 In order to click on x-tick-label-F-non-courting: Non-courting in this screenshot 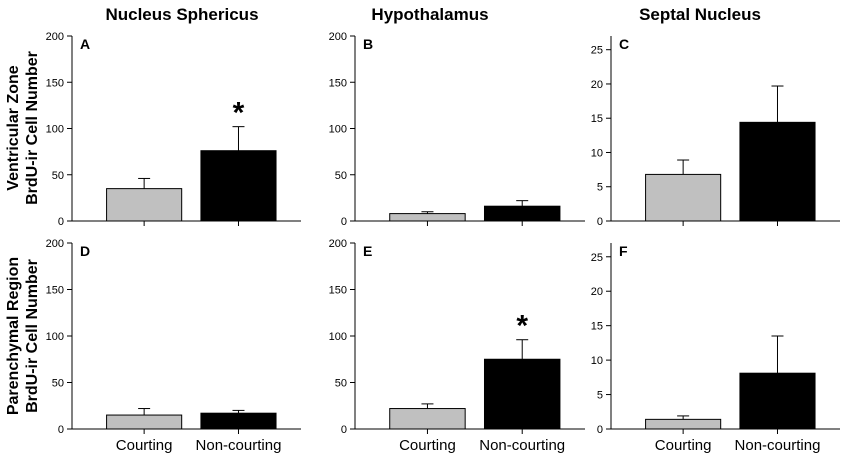, I will do `click(778, 445)`.